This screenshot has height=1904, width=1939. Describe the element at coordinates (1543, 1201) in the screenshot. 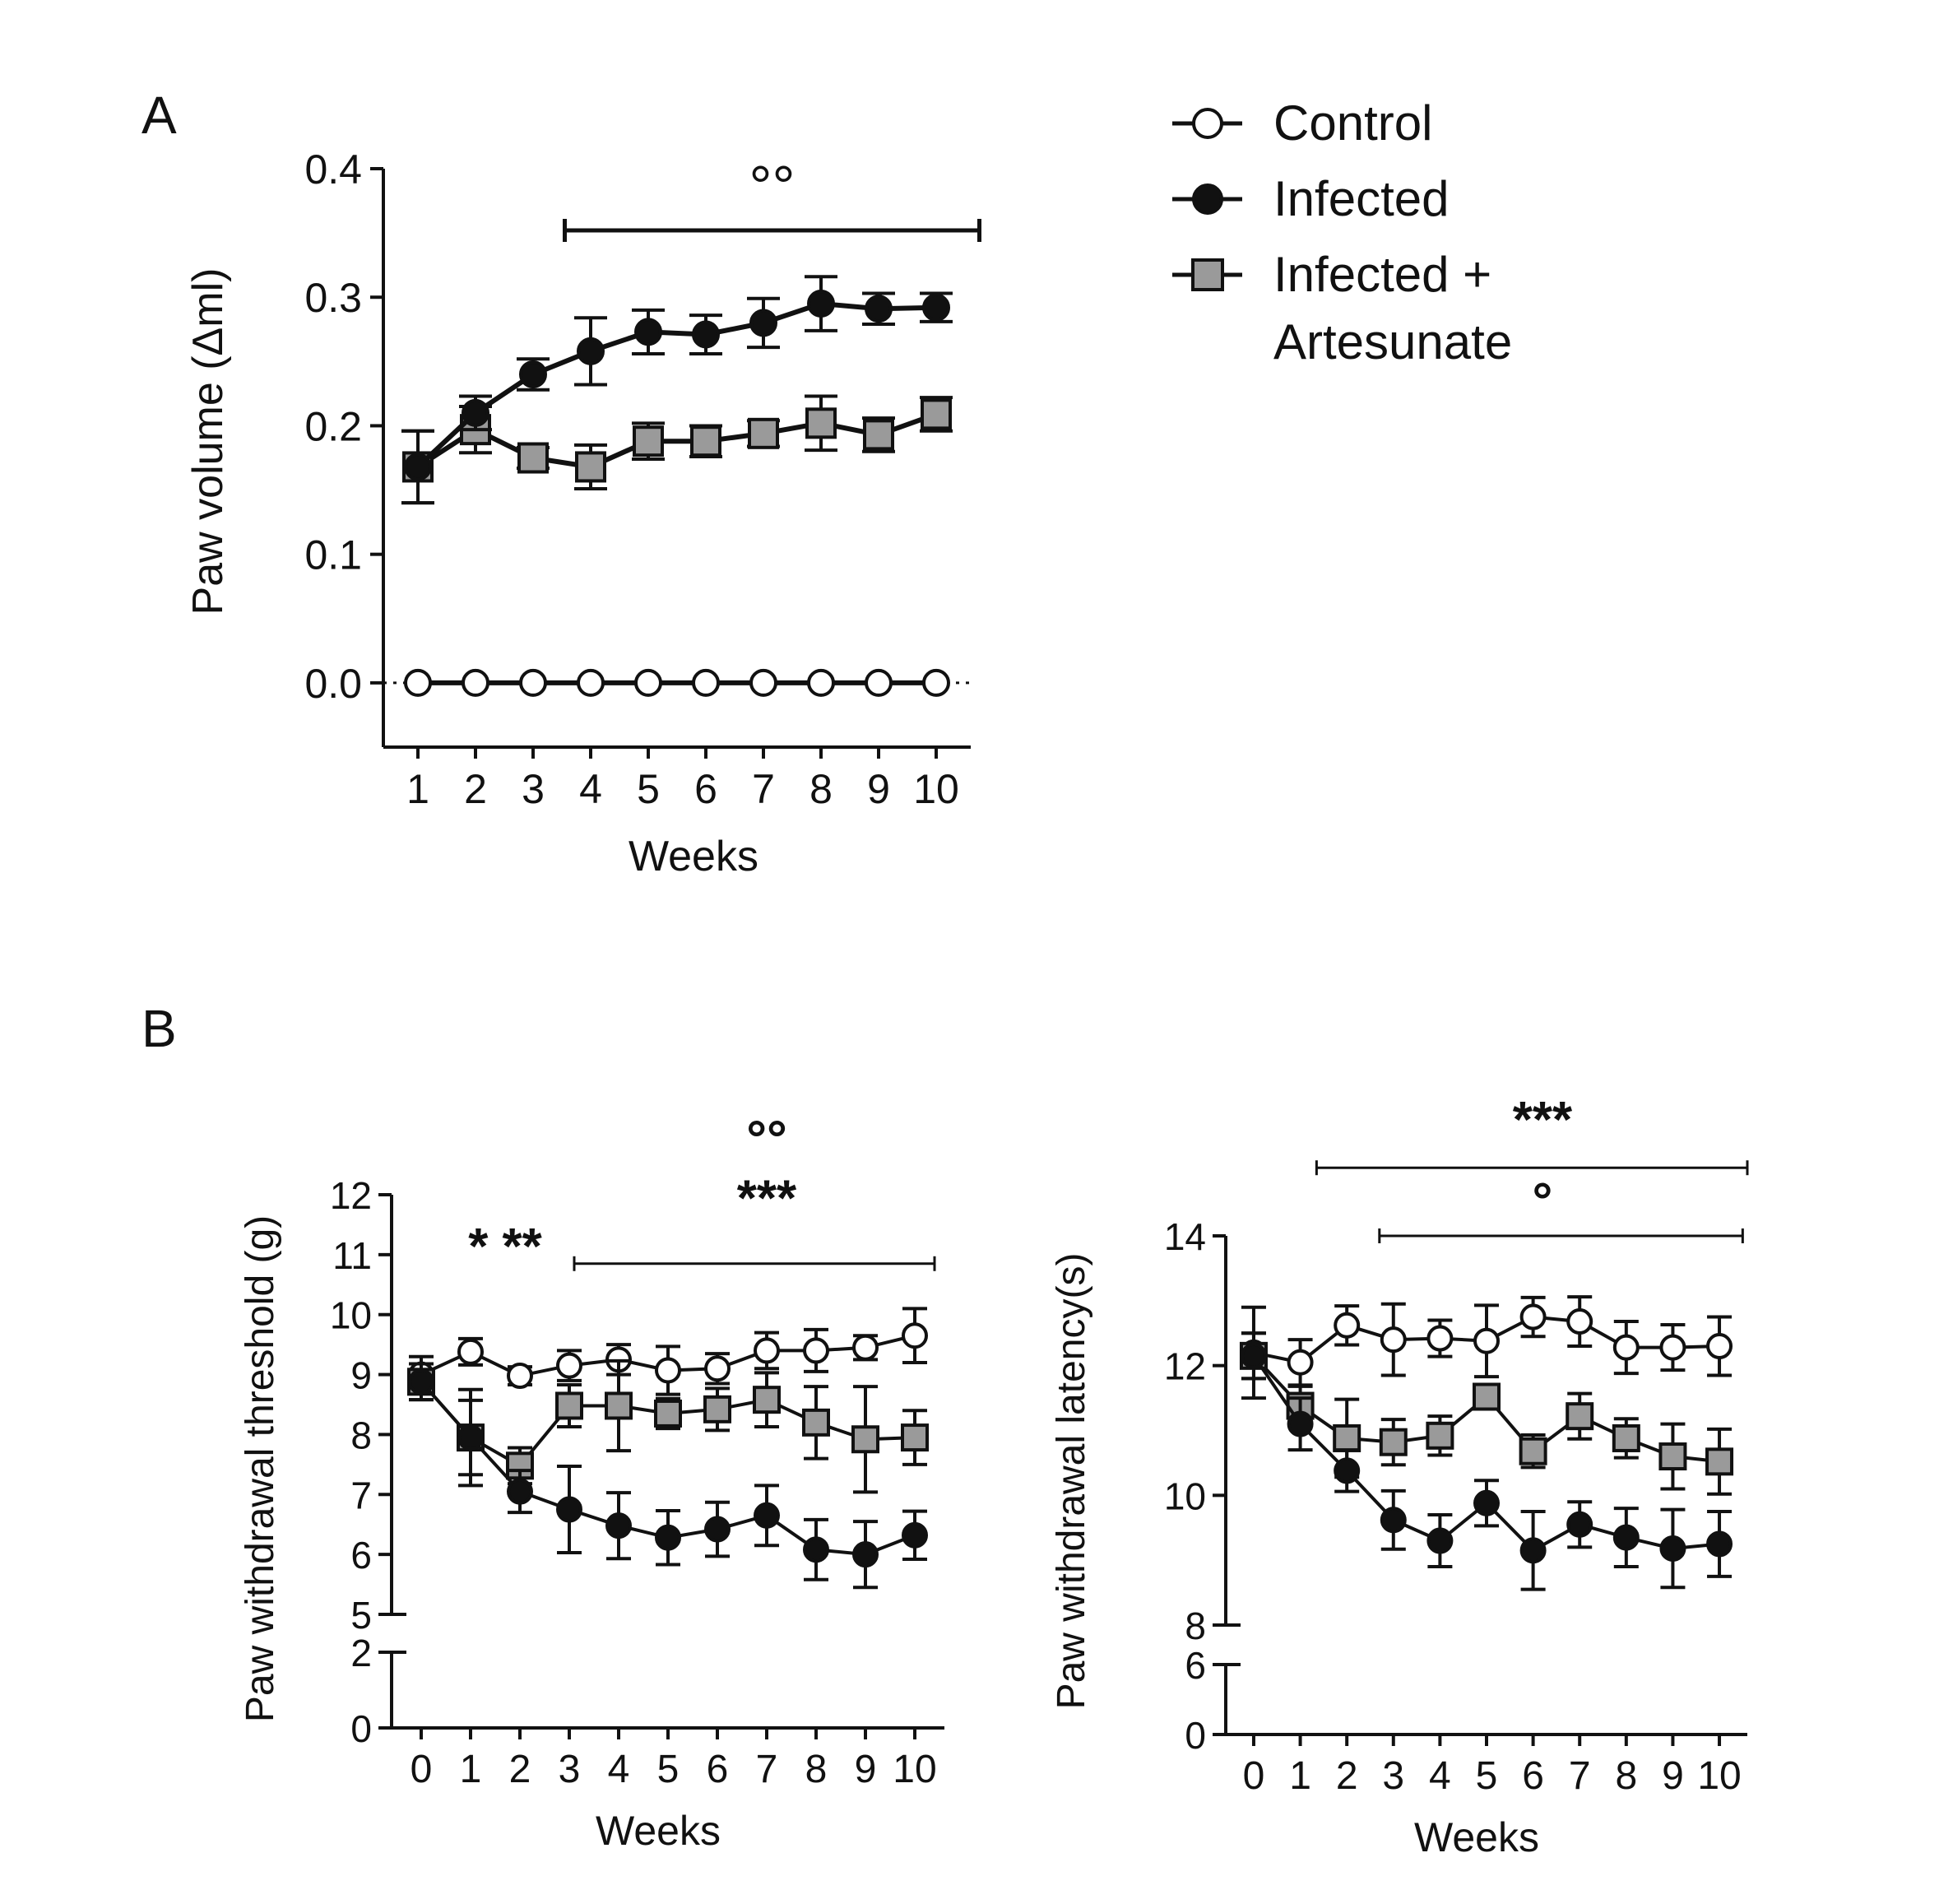

I see `significance-annotation: °` at that location.